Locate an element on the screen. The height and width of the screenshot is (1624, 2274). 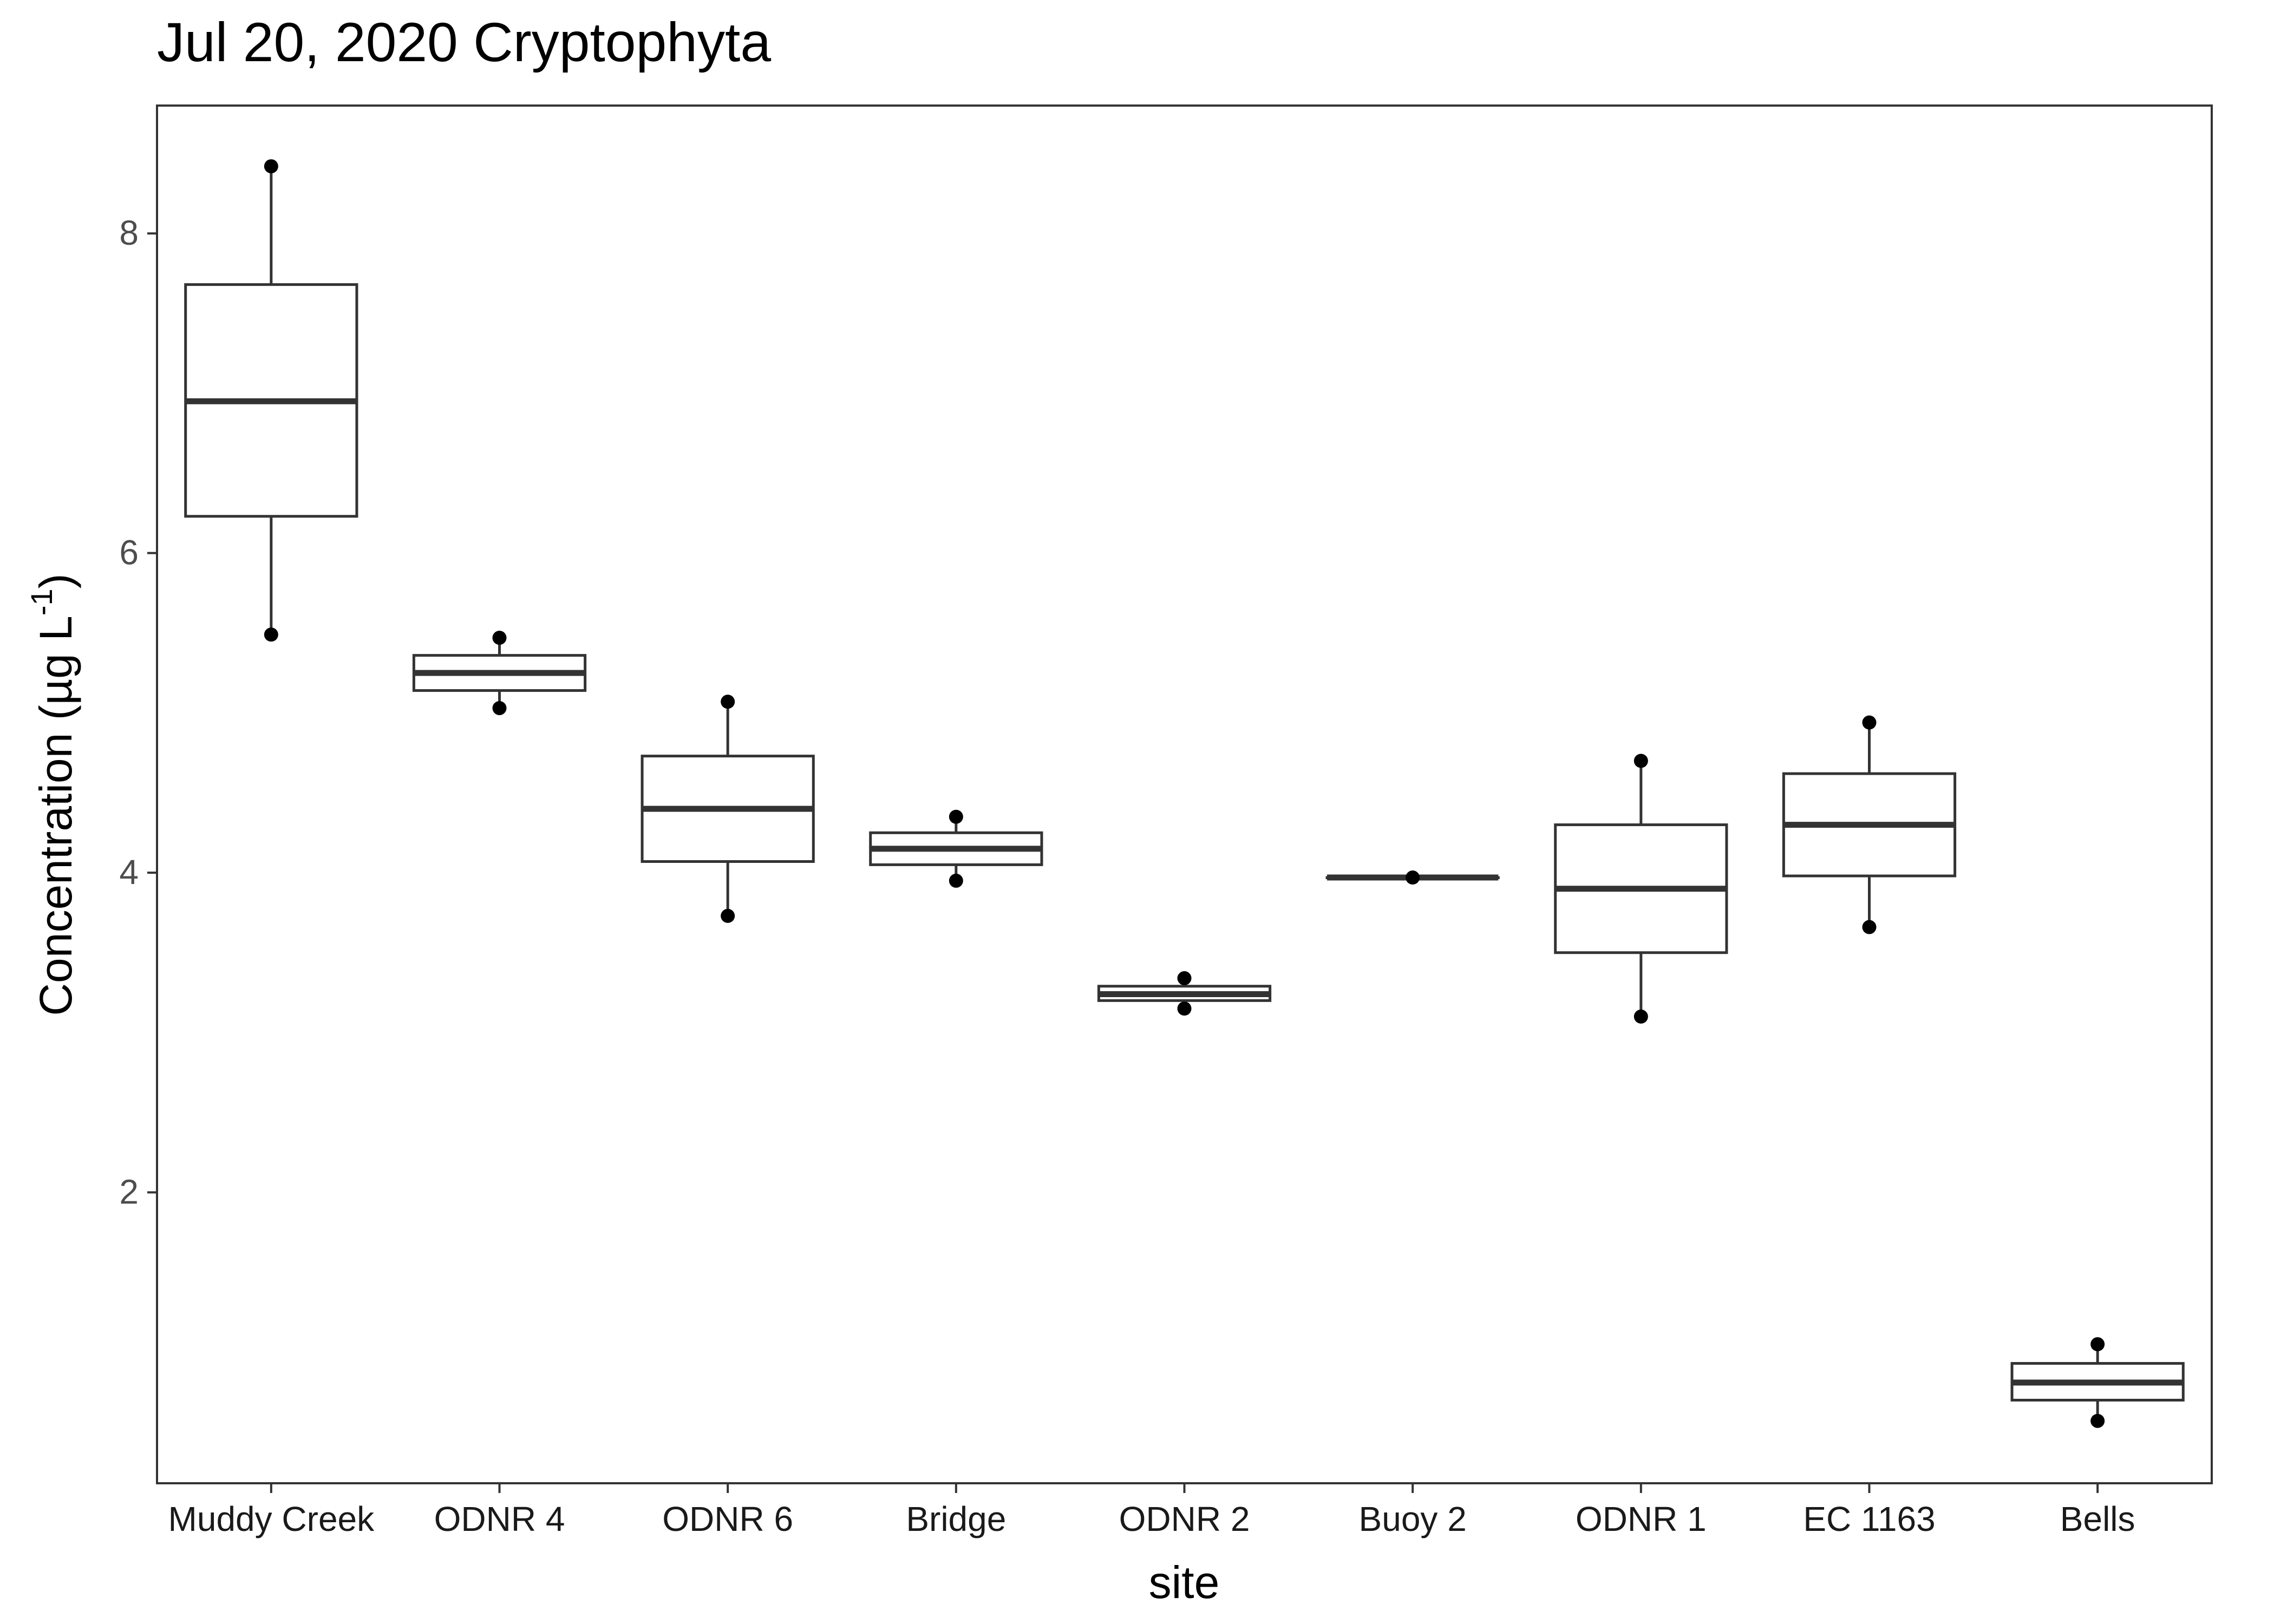
y-tick-label: 4 is located at coordinates (129, 872).